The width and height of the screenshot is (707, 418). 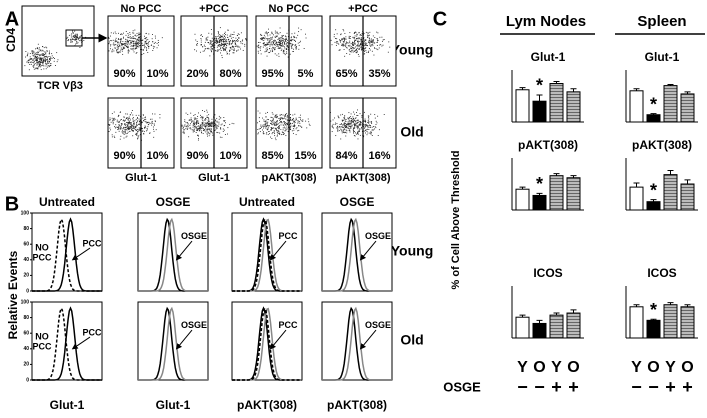 I want to click on percent-label: 80%, so click(x=230, y=74).